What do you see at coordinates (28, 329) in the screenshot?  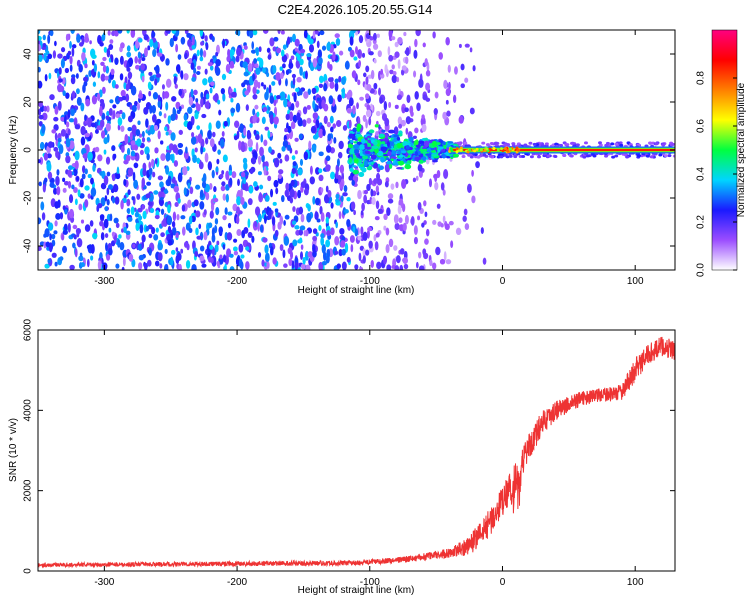 I see `snr-y-tick-label: 6000` at bounding box center [28, 329].